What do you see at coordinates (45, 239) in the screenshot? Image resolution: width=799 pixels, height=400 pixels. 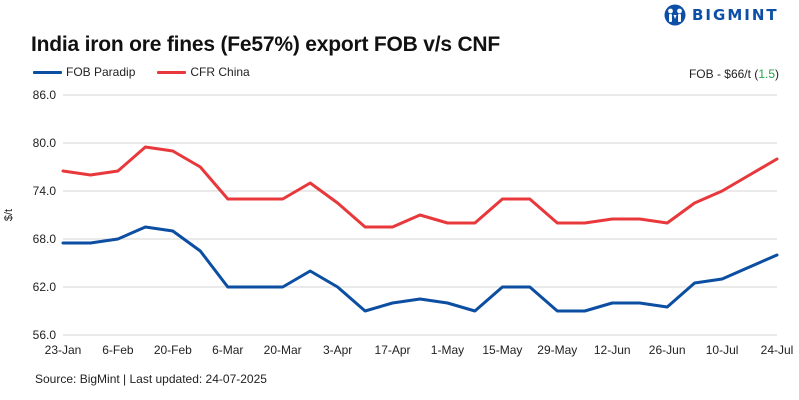 I see `y-tick-label: 68.0` at bounding box center [45, 239].